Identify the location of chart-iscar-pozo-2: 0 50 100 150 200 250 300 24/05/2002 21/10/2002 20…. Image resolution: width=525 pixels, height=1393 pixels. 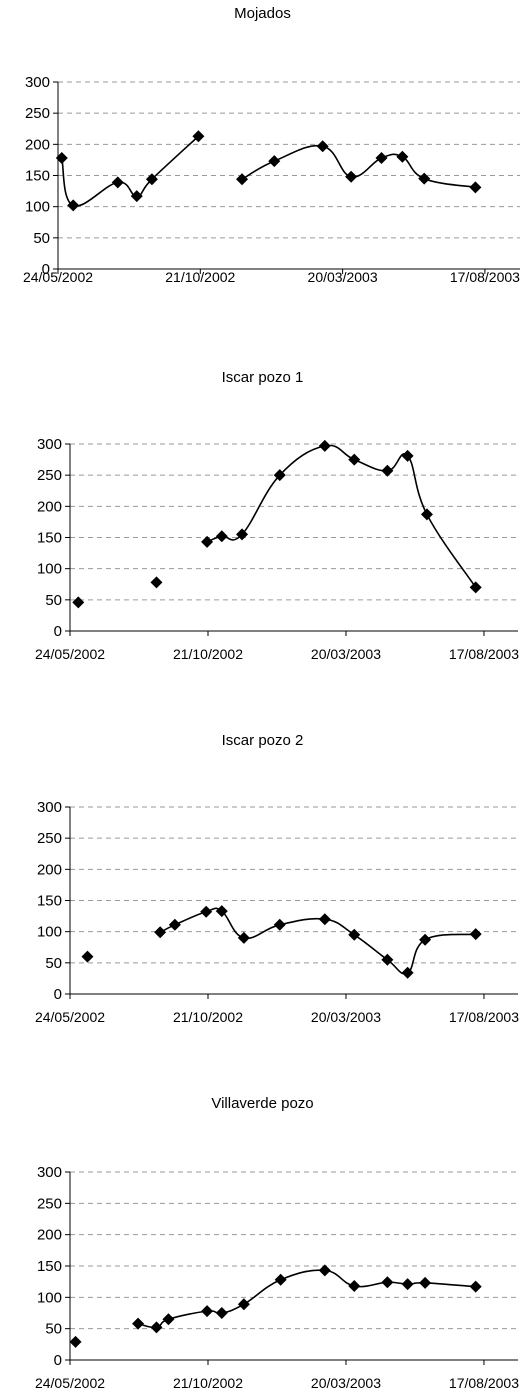
(277, 912).